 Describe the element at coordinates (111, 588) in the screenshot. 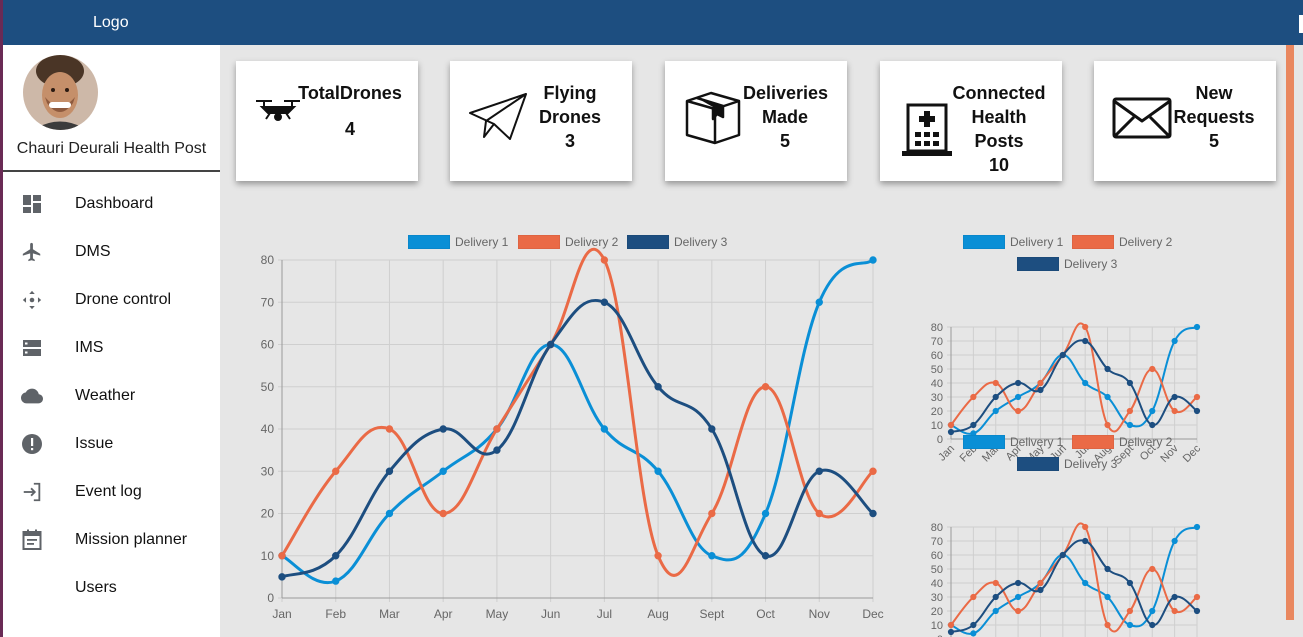

I see `sidebar-item-users: Users` at that location.